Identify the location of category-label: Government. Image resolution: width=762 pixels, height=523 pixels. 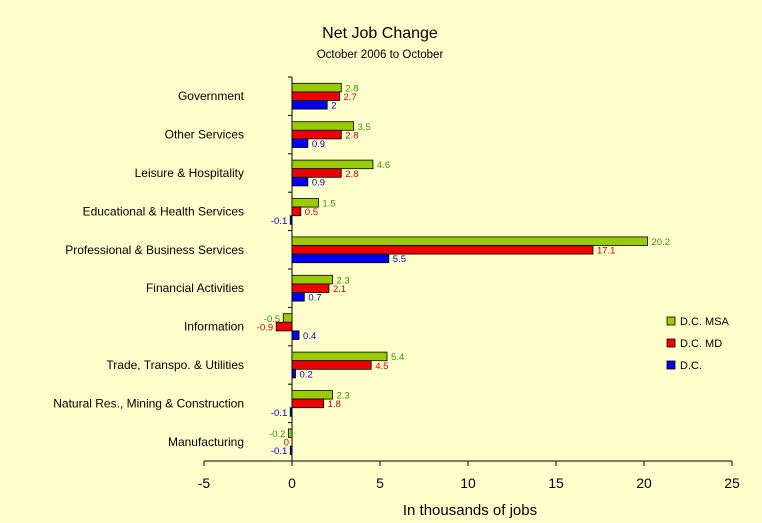
(211, 96).